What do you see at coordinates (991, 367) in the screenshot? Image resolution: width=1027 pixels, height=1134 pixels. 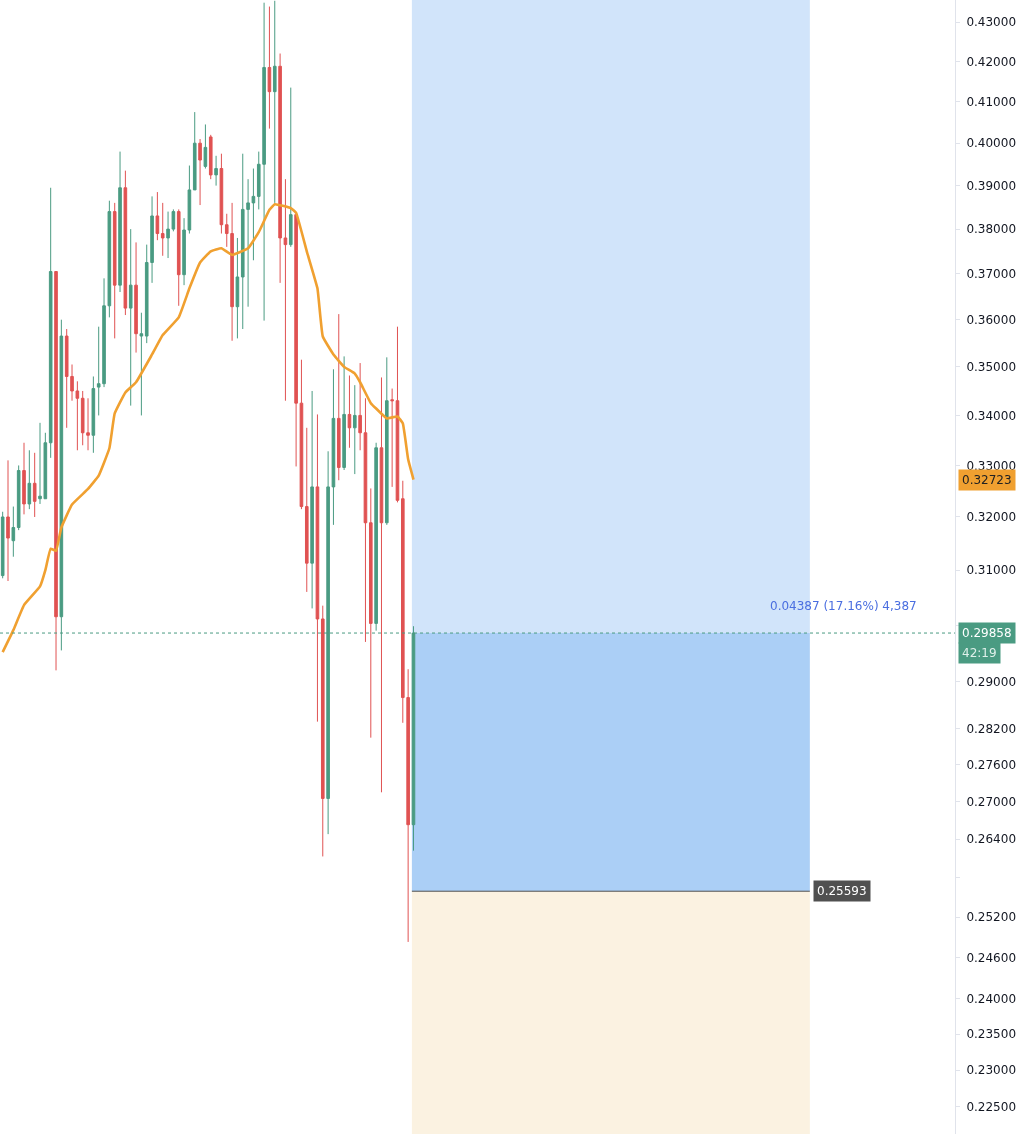 I see `y-tick-label: 0.35000` at bounding box center [991, 367].